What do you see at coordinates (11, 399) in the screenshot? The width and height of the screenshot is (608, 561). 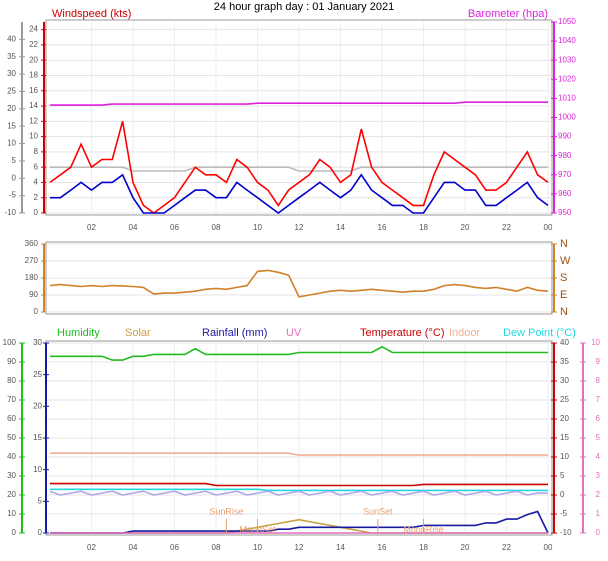 I see `tick-label: 70` at bounding box center [11, 399].